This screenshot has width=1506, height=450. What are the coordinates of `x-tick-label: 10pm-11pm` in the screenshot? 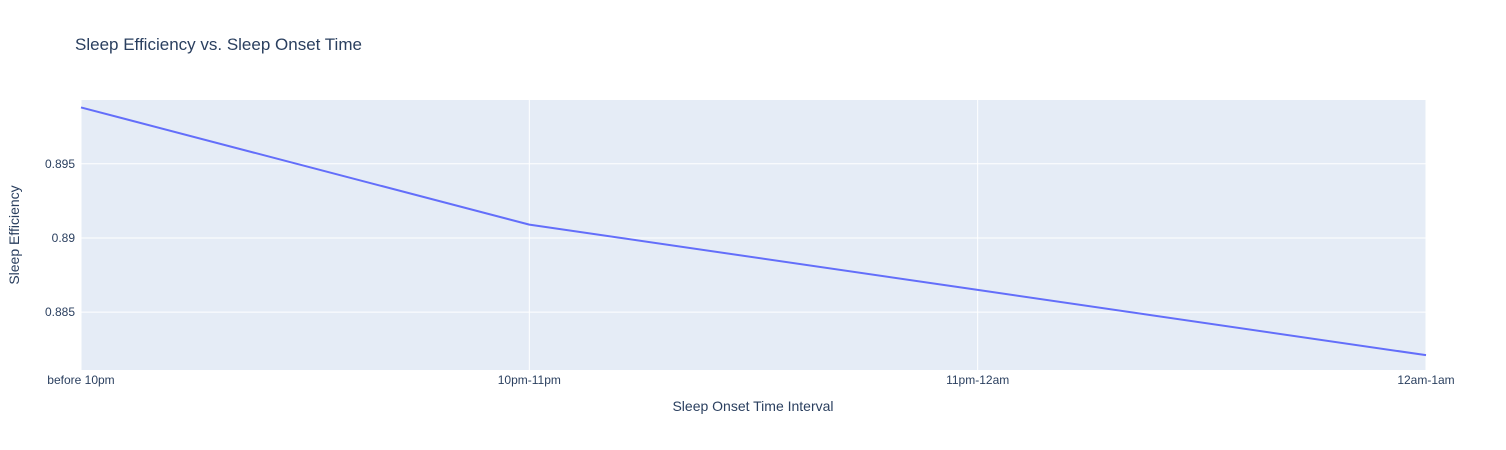 It's located at (529, 380).